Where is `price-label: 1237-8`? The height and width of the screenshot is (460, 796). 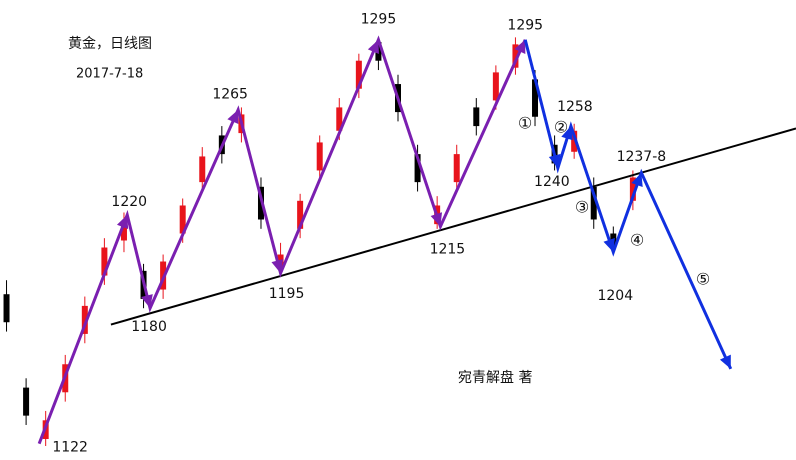 price-label: 1237-8 is located at coordinates (642, 157).